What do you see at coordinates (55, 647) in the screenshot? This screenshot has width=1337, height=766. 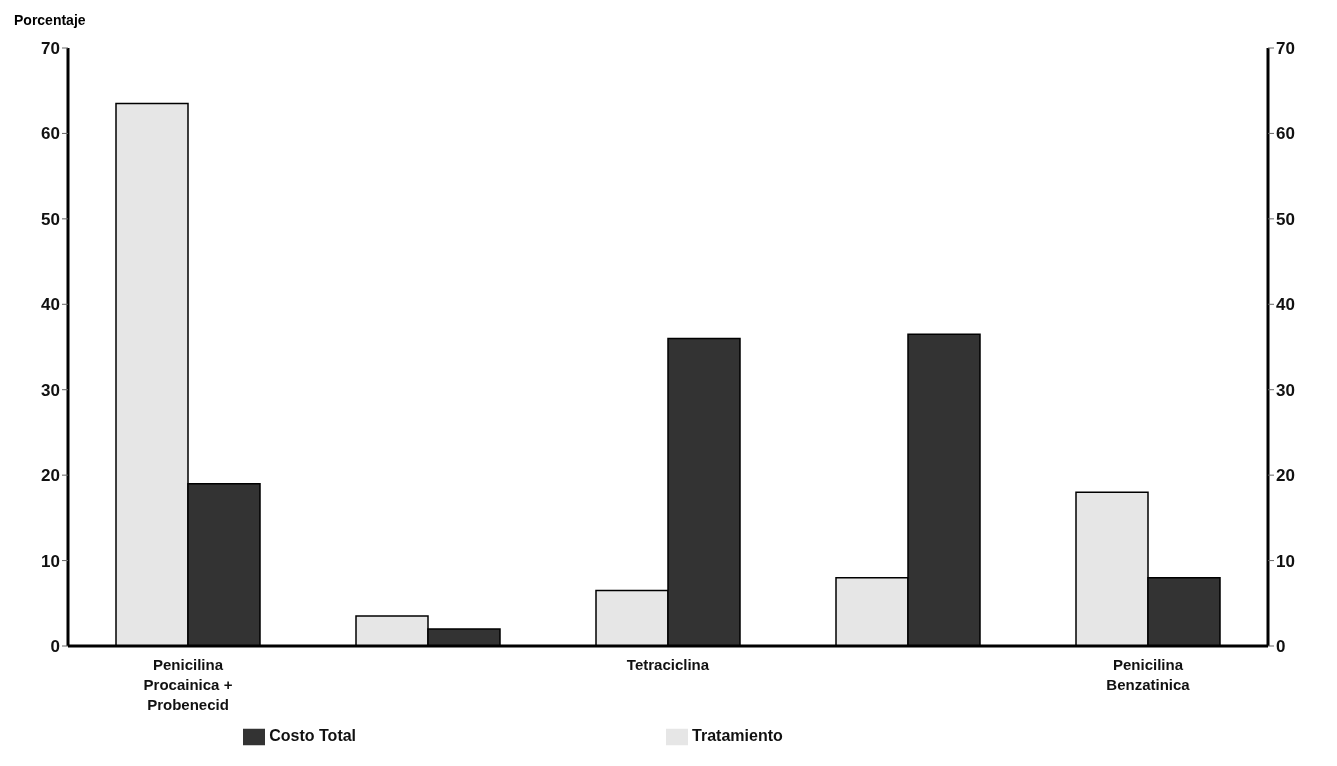 I see `y-tick-label: 0` at bounding box center [55, 647].